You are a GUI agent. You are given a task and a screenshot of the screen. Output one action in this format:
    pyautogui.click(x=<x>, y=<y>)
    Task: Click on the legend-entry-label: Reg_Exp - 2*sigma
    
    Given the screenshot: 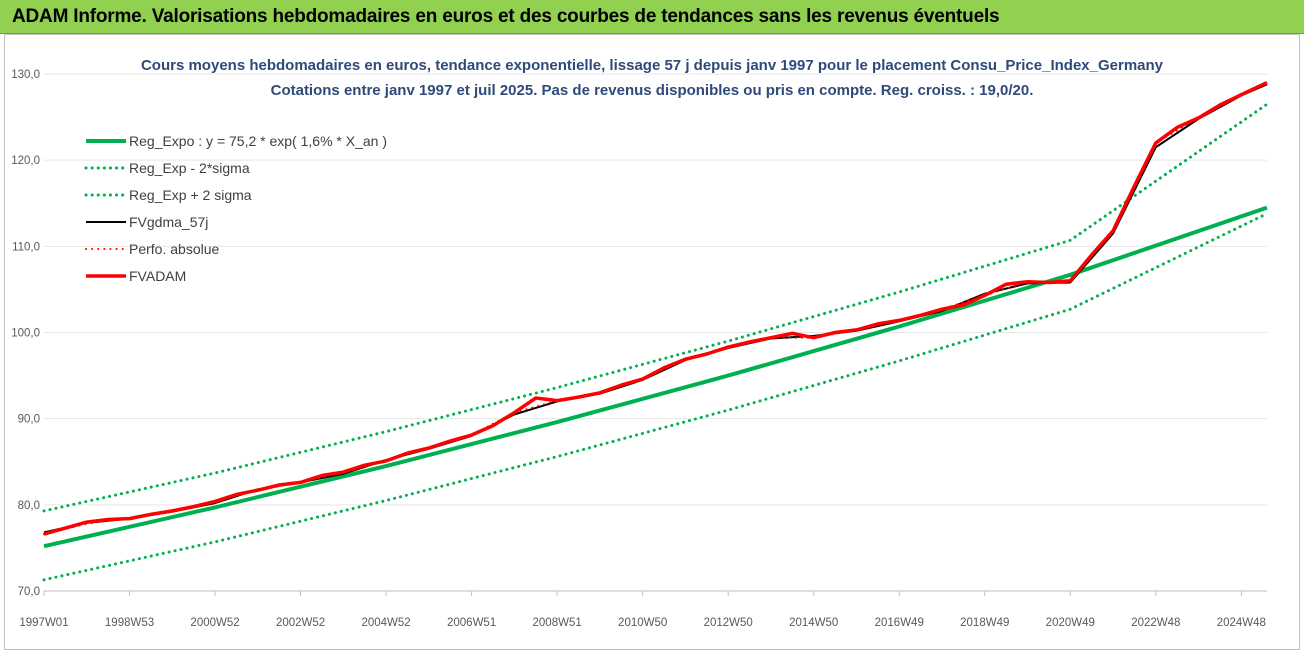 What is the action you would take?
    pyautogui.click(x=189, y=168)
    